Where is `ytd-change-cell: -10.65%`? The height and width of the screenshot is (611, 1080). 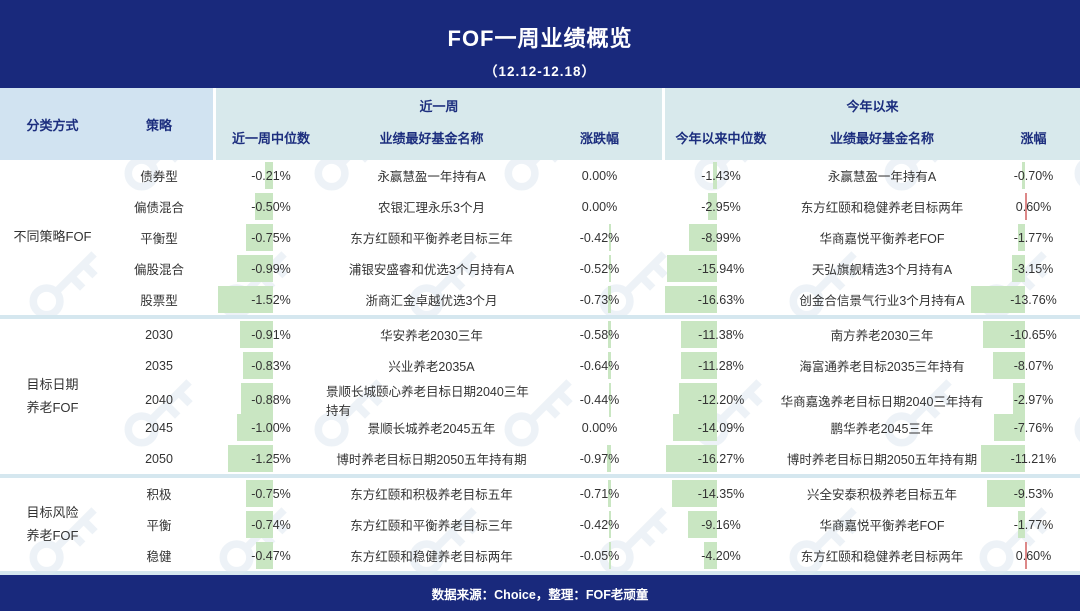
ytd-change-cell: -10.65% is located at coordinates (1031, 334).